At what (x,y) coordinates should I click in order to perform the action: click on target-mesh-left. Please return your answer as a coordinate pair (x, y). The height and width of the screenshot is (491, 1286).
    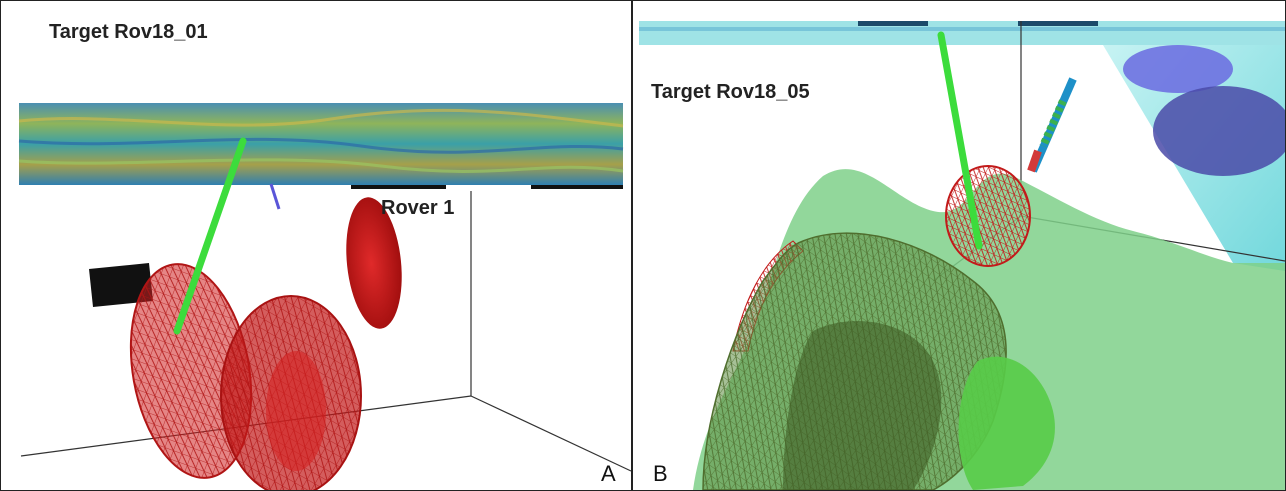
    Looking at the image, I should click on (191, 371).